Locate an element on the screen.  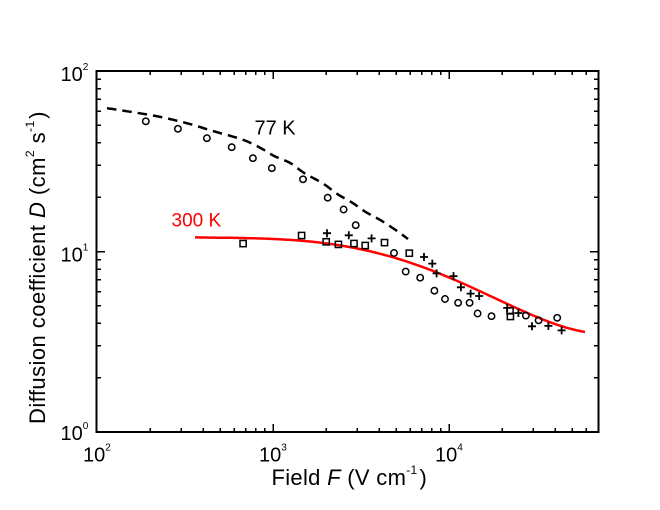
svg-text: 77 K is located at coordinates (276, 128).